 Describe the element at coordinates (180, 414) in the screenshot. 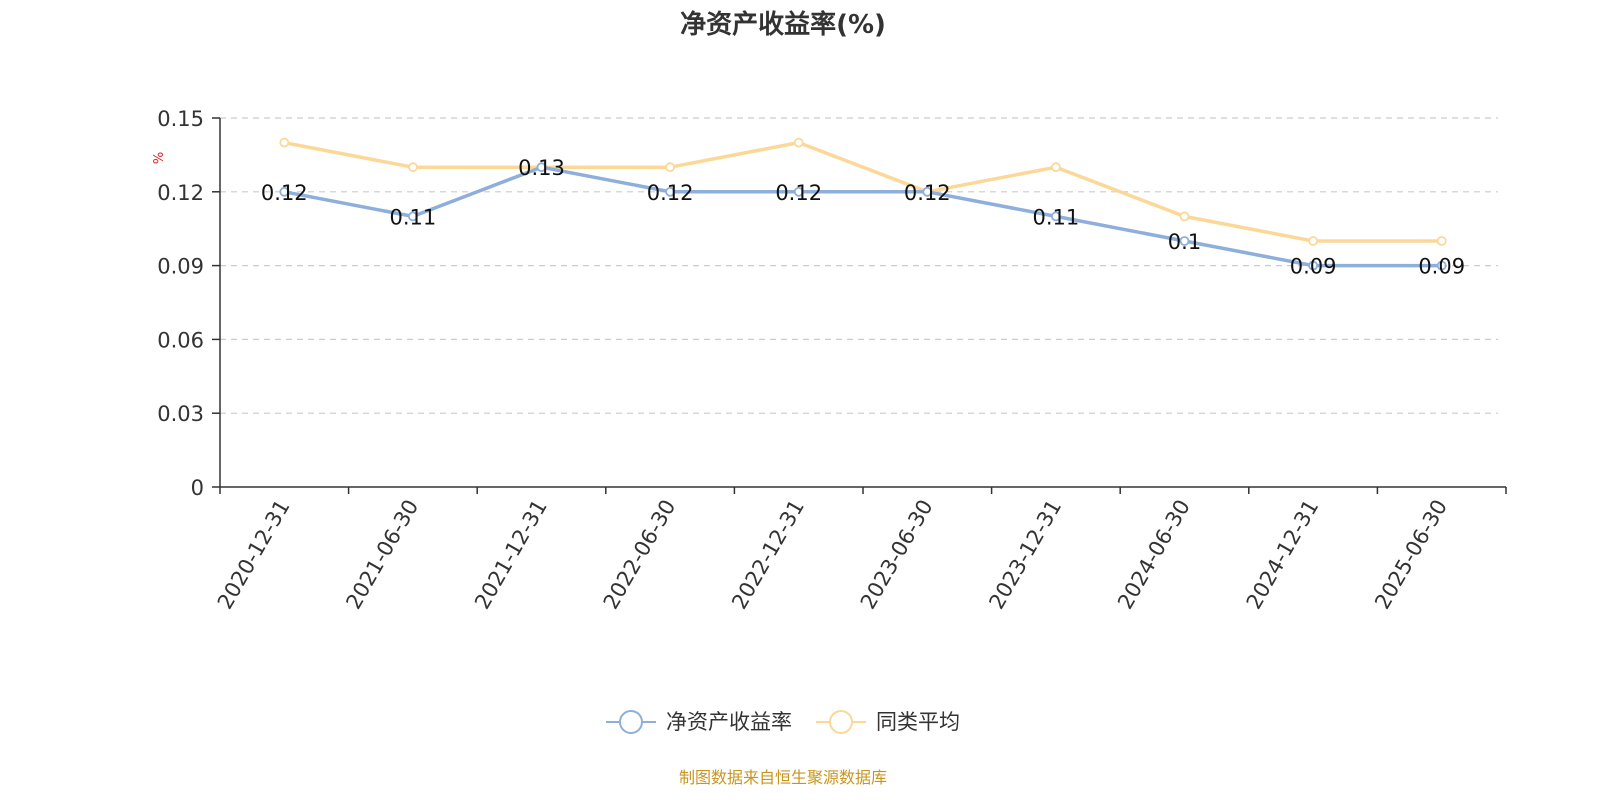

I see `y-tick-label: 0.03` at that location.